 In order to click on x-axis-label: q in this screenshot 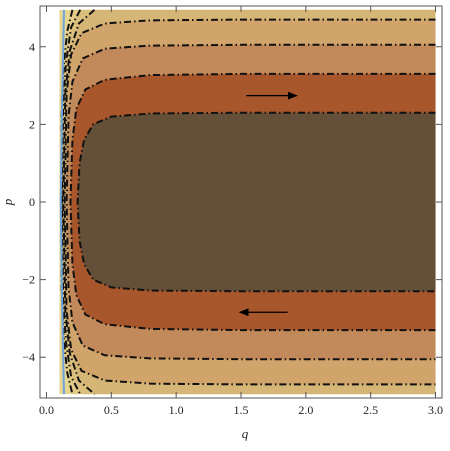, I will do `click(245, 433)`.